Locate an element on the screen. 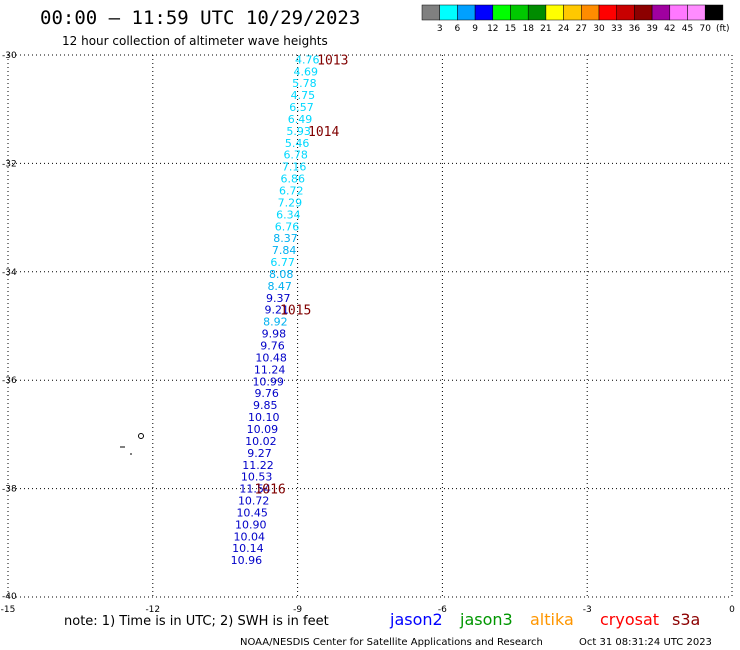 Image resolution: width=740 pixels, height=650 pixels. wave-height-label: 4.69 is located at coordinates (306, 71).